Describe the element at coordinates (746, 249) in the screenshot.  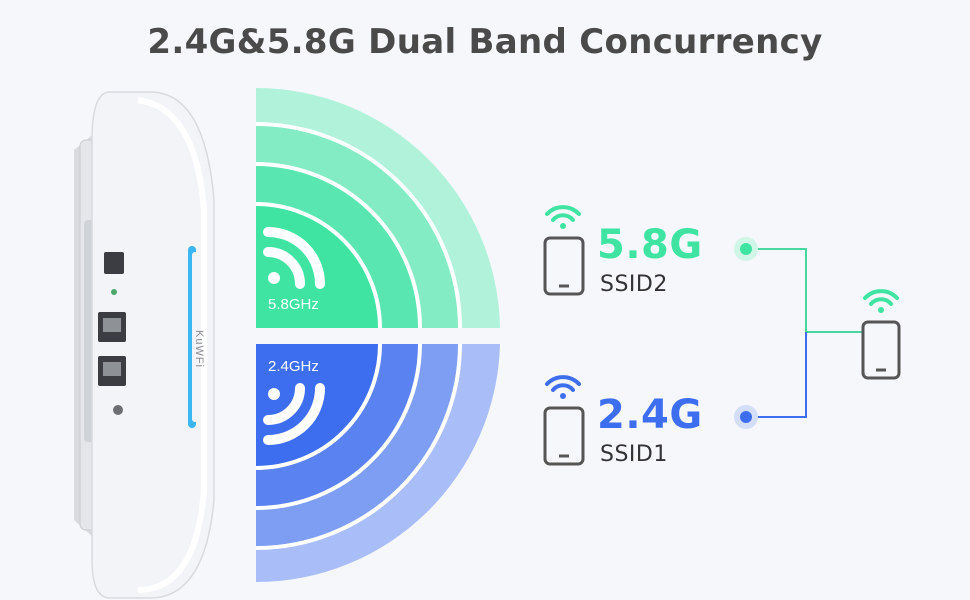
I see `connection-node-green` at that location.